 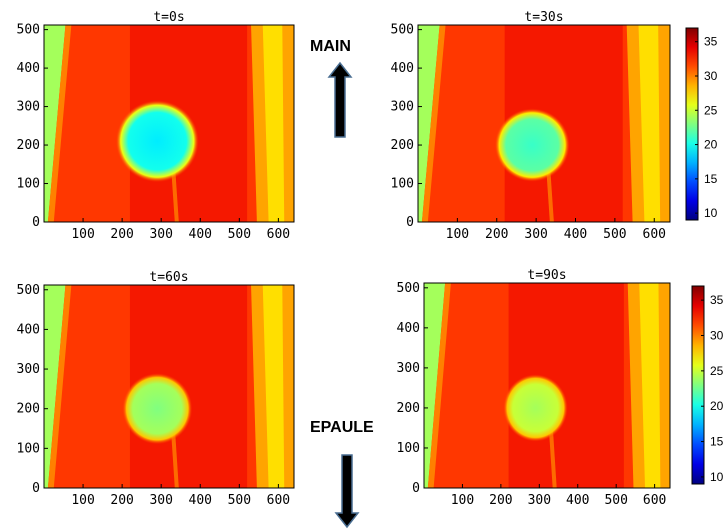 What do you see at coordinates (168, 17) in the screenshot?
I see `panel-title: t=0s` at bounding box center [168, 17].